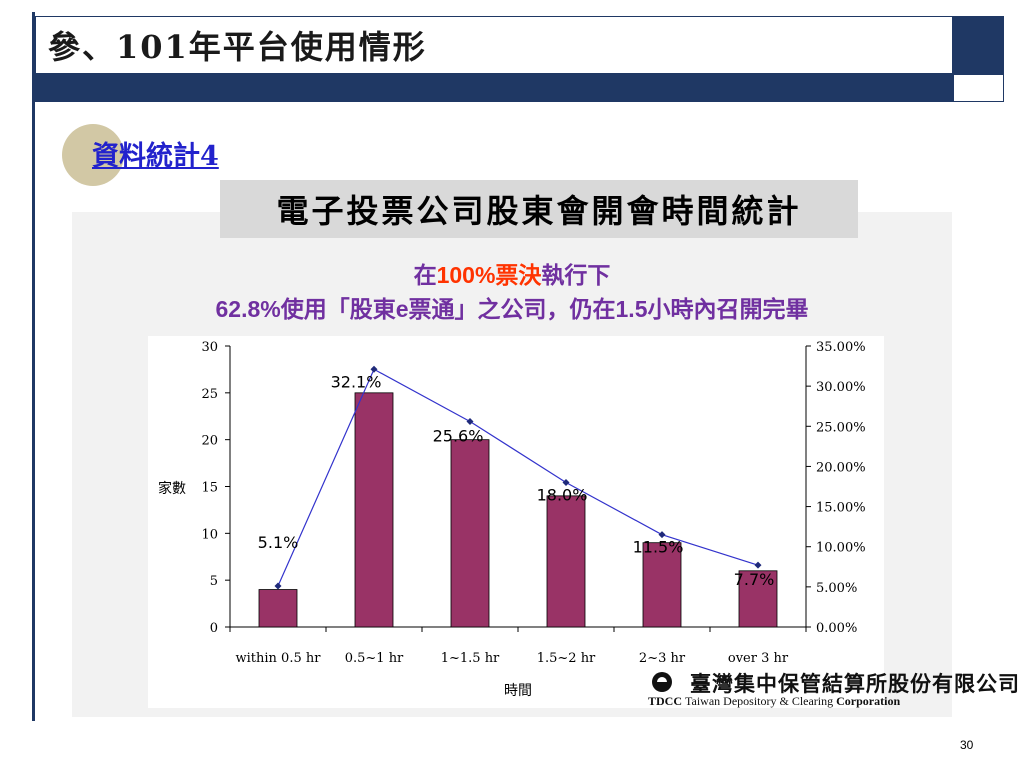 The image size is (1024, 768). Describe the element at coordinates (494, 88) in the screenshot. I see `header-bar` at that location.